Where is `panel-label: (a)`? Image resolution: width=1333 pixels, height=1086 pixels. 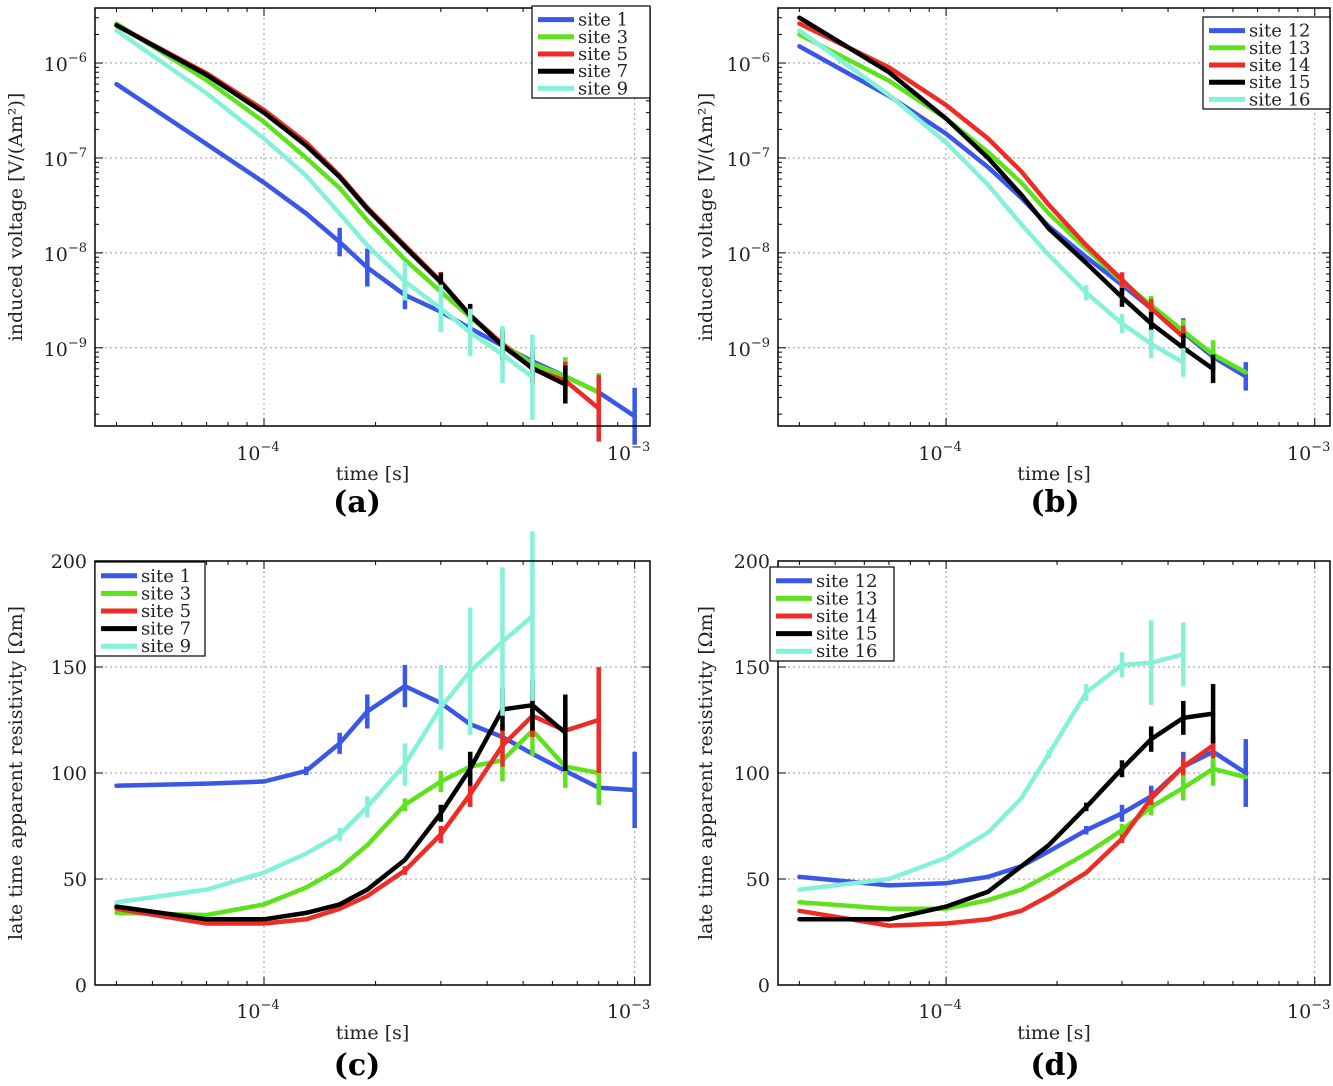 panel-label: (a) is located at coordinates (357, 502).